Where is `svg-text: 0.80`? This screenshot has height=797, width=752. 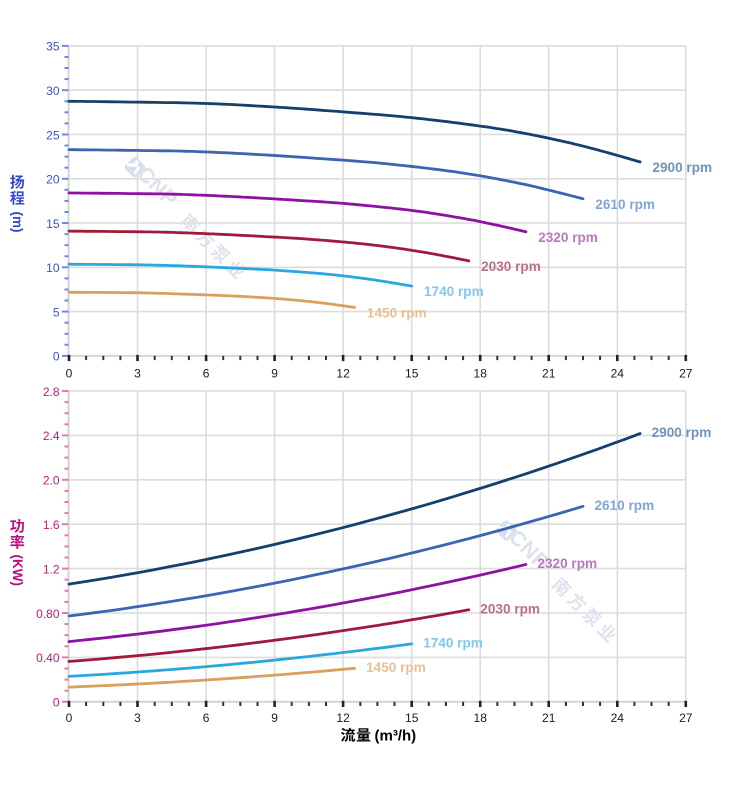
svg-text: 0.80 is located at coordinates (48, 614).